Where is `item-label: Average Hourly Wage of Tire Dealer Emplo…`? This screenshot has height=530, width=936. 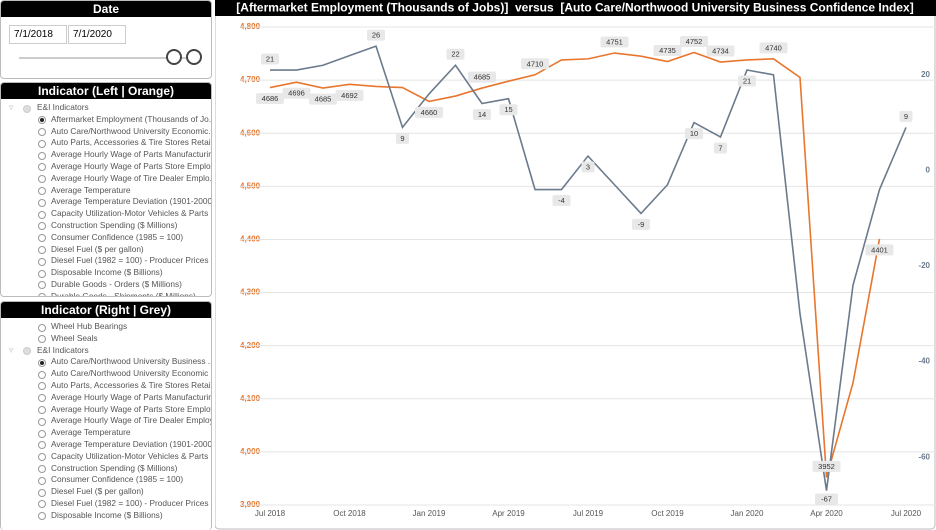 item-label: Average Hourly Wage of Tire Dealer Emplo… is located at coordinates (131, 177).